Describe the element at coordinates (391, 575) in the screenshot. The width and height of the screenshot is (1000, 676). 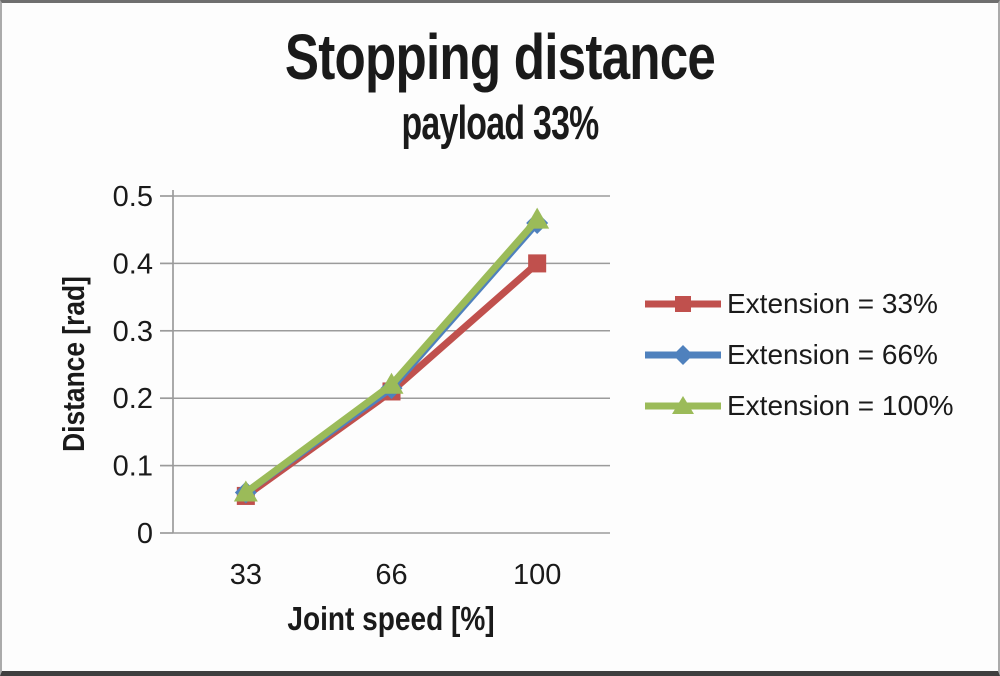
I see `x-tick-label: 66` at that location.